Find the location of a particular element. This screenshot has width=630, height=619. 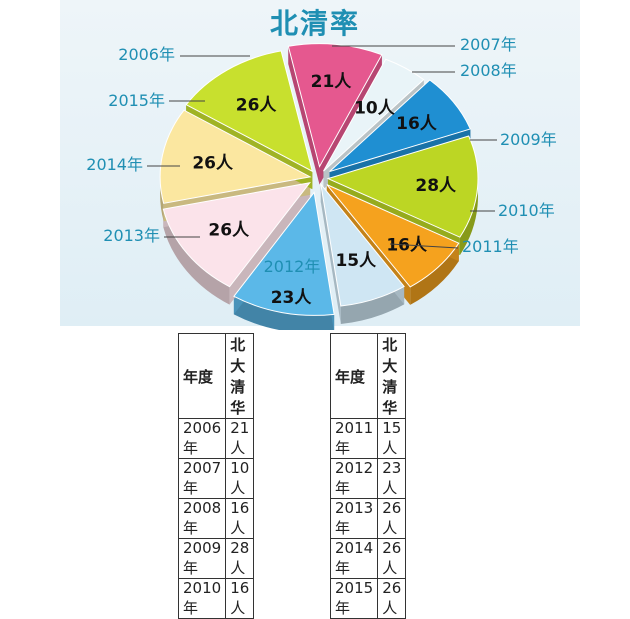

cell-year: 2008年 is located at coordinates (202, 518).